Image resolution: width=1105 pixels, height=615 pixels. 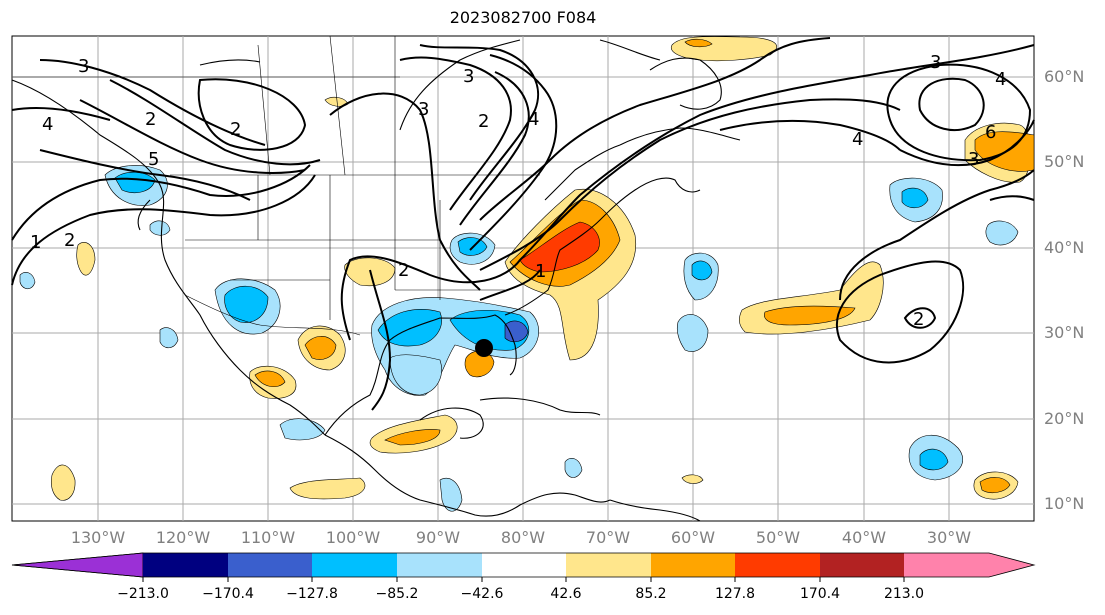 What do you see at coordinates (523, 537) in the screenshot?
I see `lon-label: 80°W` at bounding box center [523, 537].